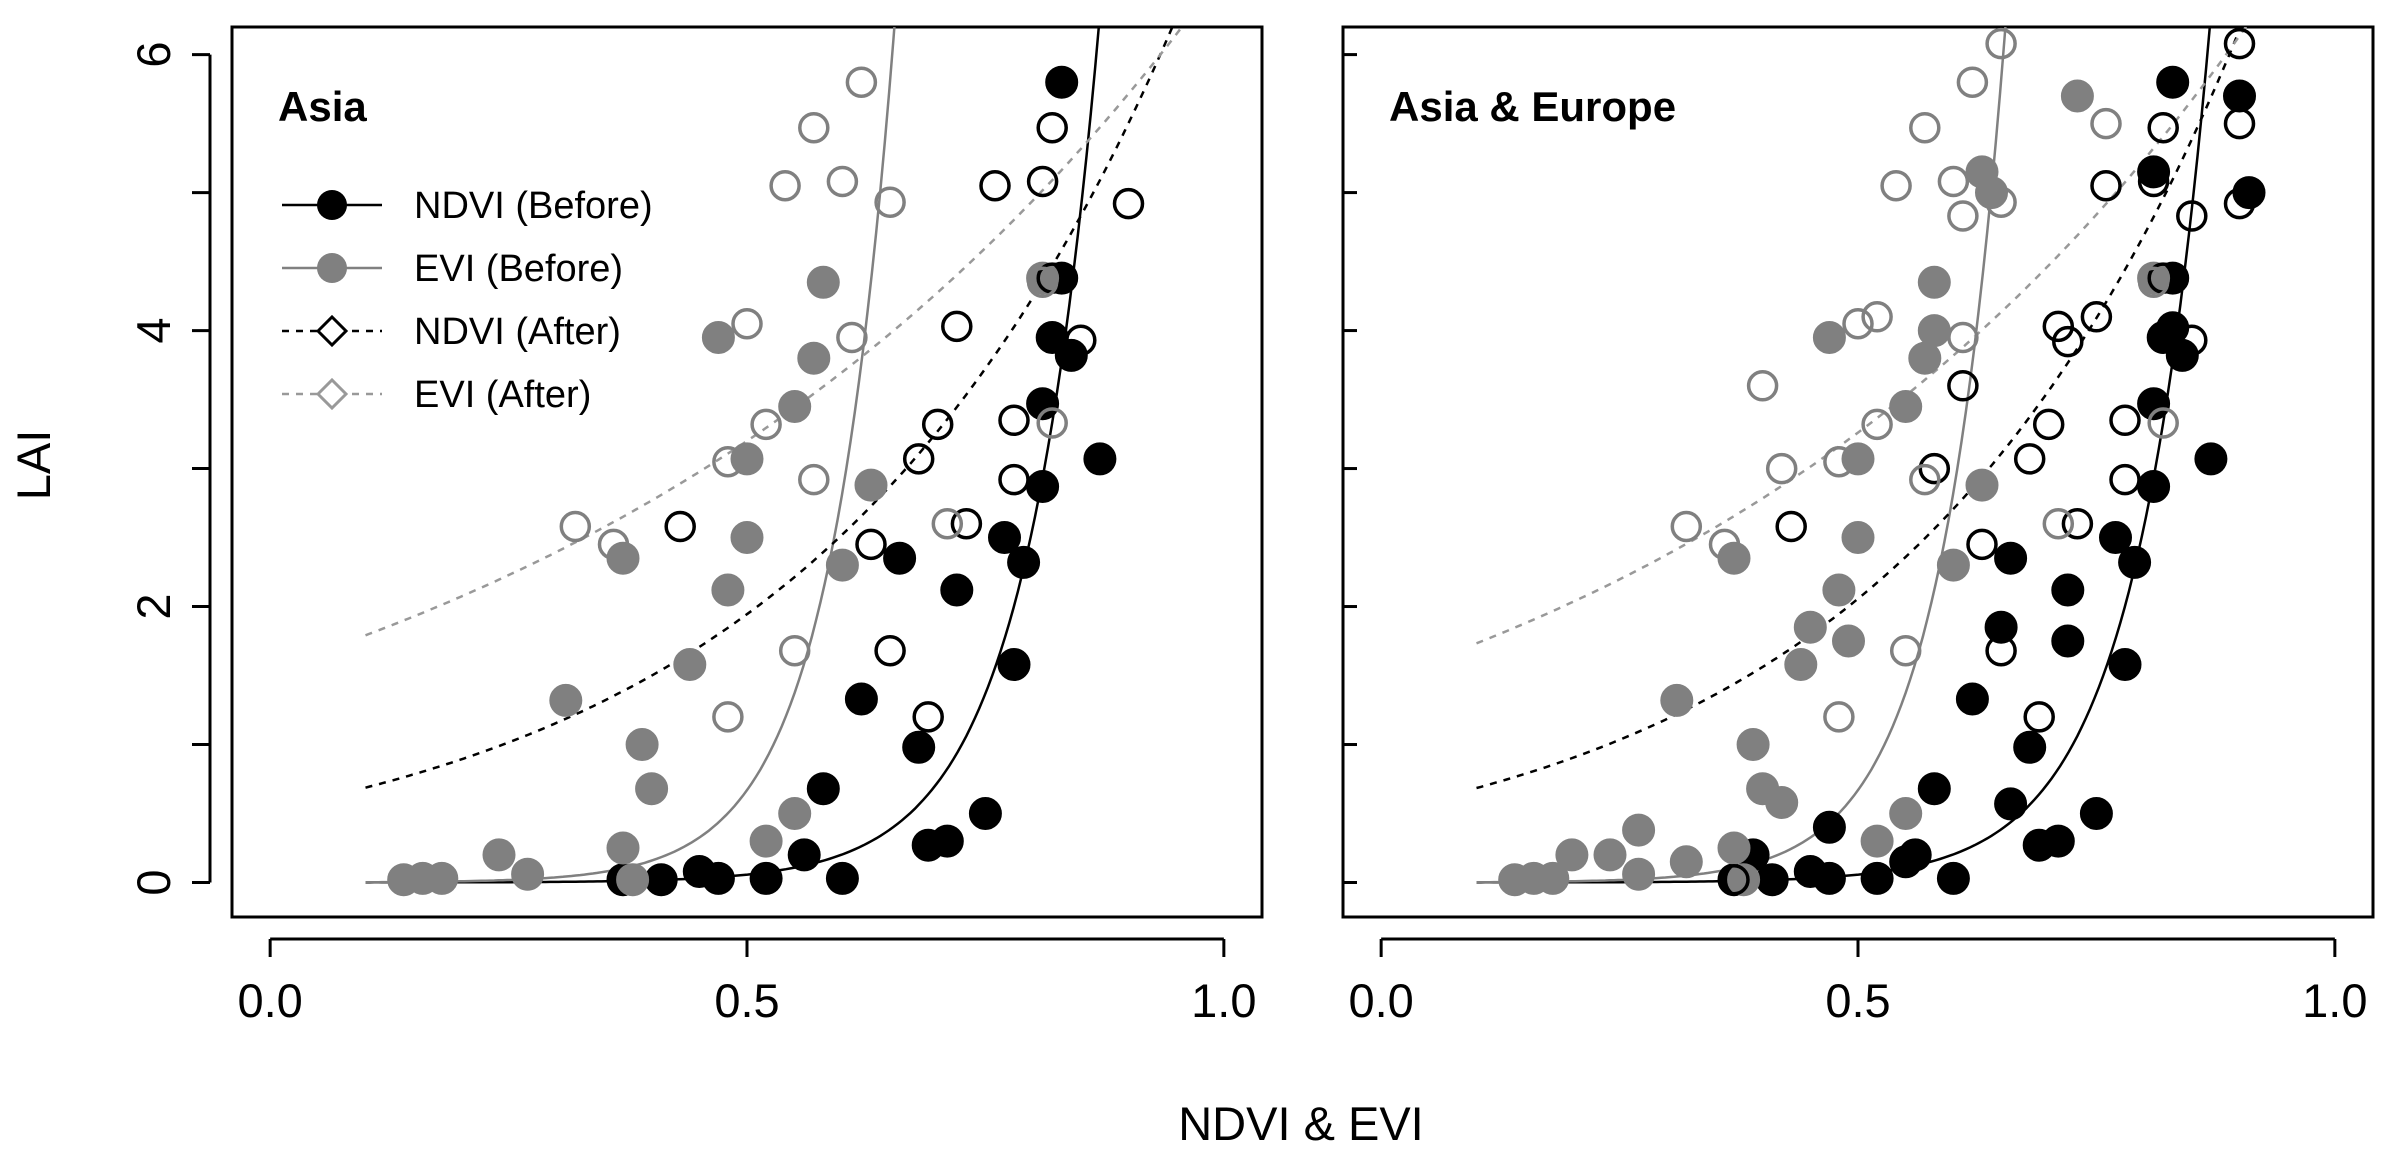 The height and width of the screenshot is (1168, 2393). I want to click on x-tick-label: 0.0, so click(269, 1000).